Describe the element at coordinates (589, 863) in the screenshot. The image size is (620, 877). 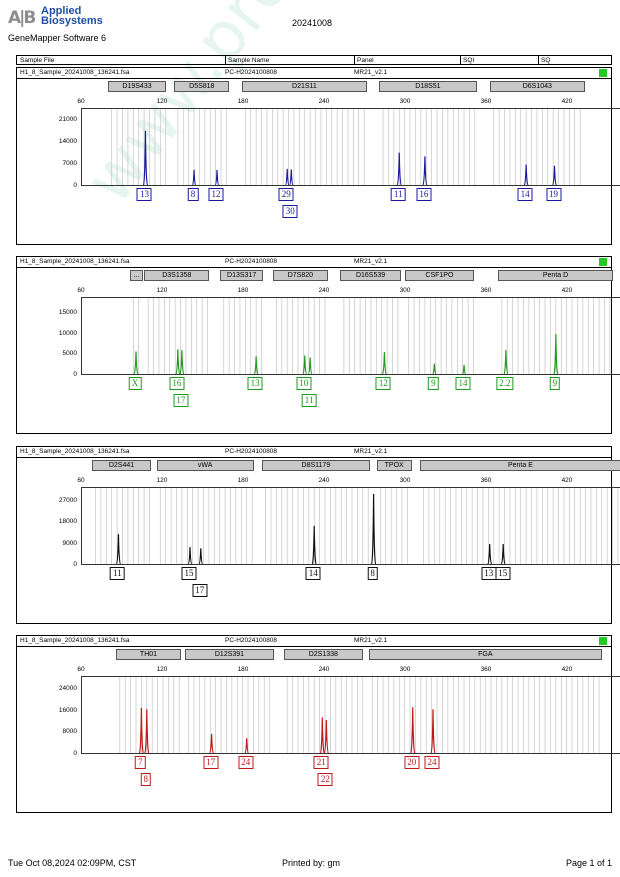
I see `page-number: Page 1 of 1` at that location.